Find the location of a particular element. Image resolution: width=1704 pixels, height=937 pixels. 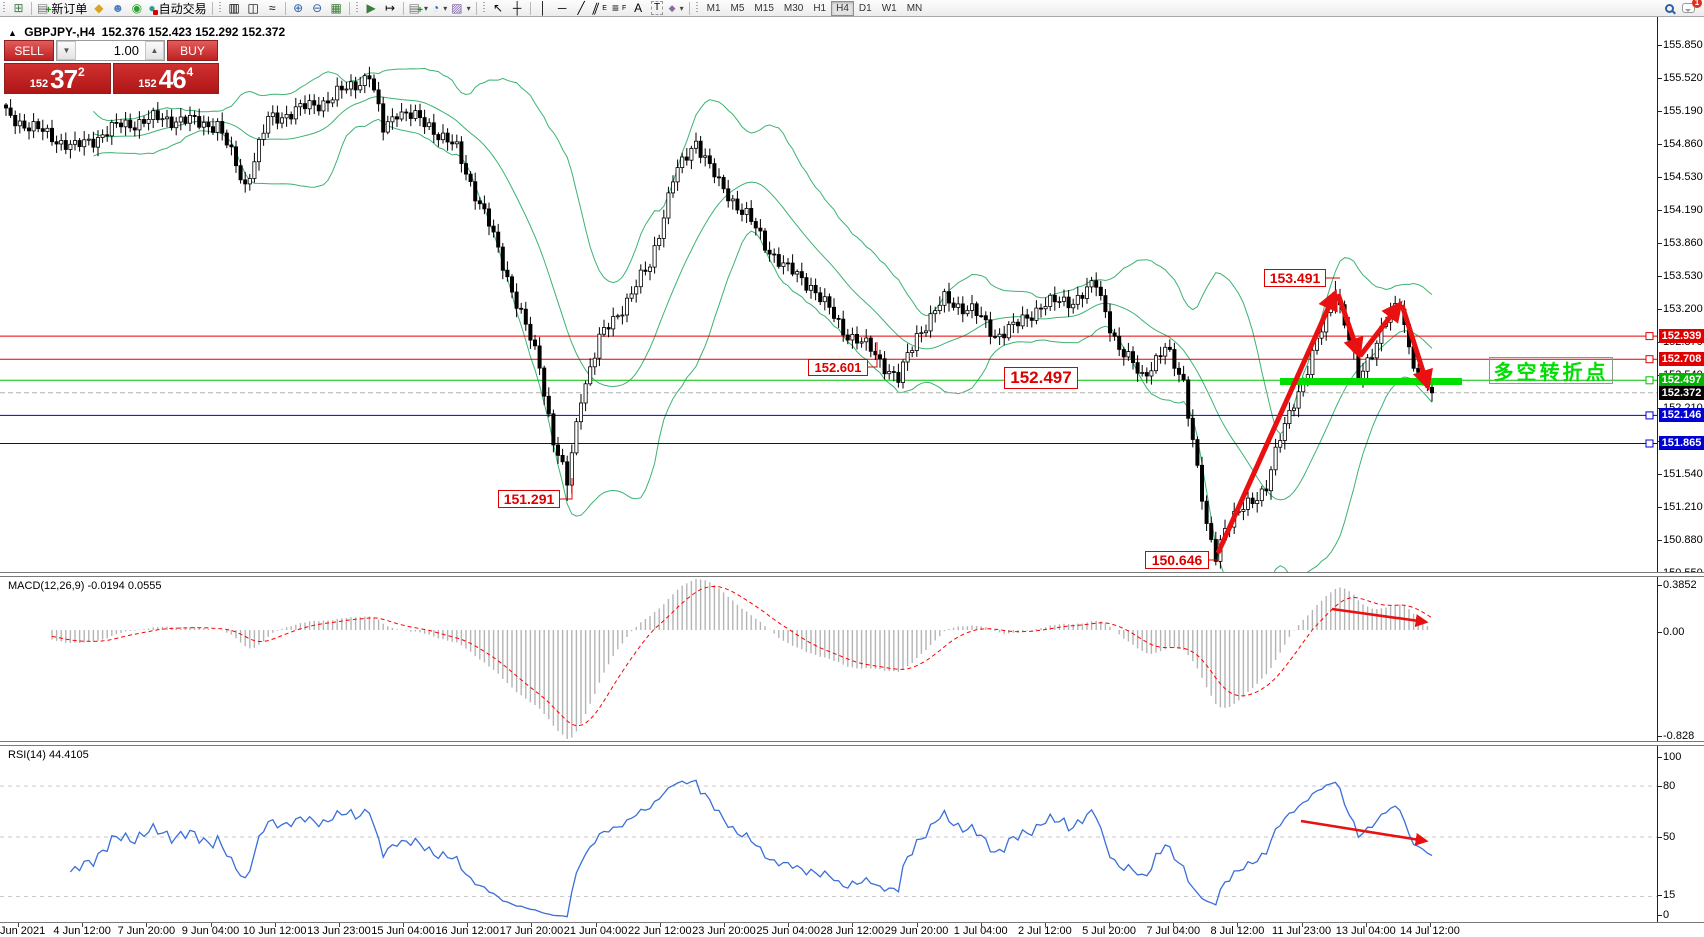

buy-button: BUY is located at coordinates (192, 50).